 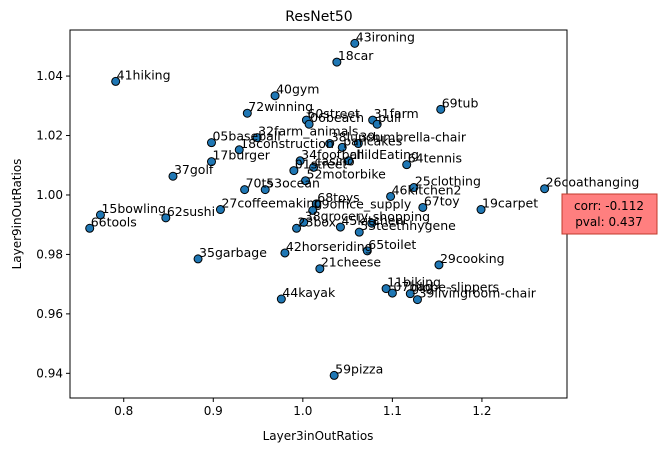 I want to click on point-label: shopping, so click(x=401, y=216).